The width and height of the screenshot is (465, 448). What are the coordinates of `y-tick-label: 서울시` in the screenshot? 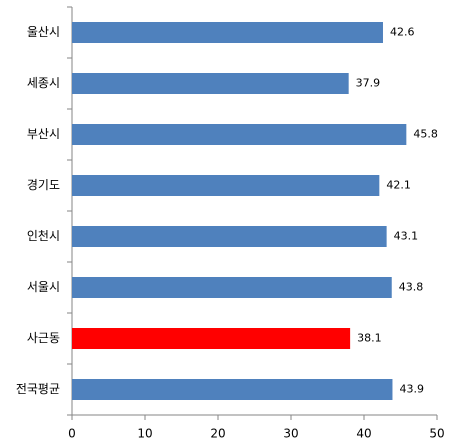 It's located at (43, 287).